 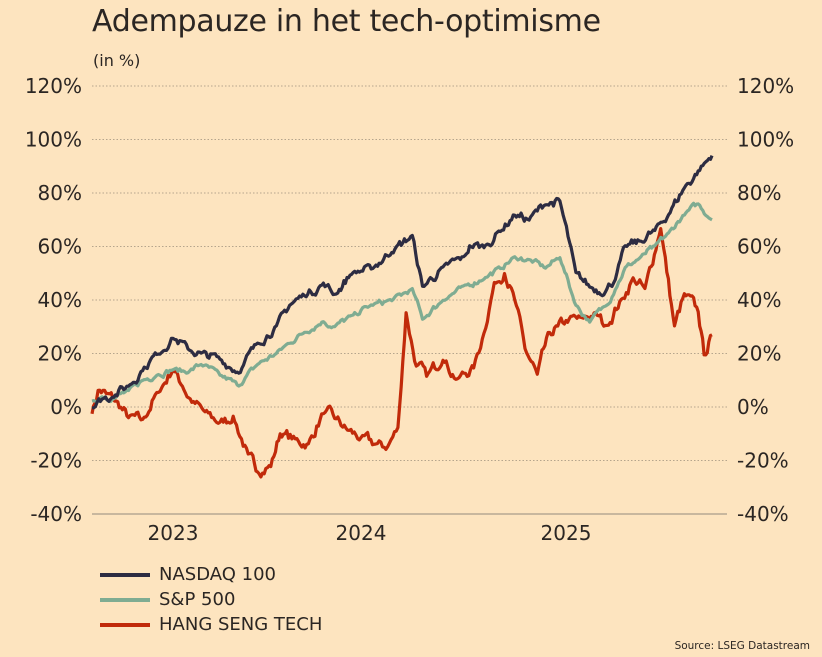 I want to click on y-tick-label-right: -20%, so click(x=763, y=461).